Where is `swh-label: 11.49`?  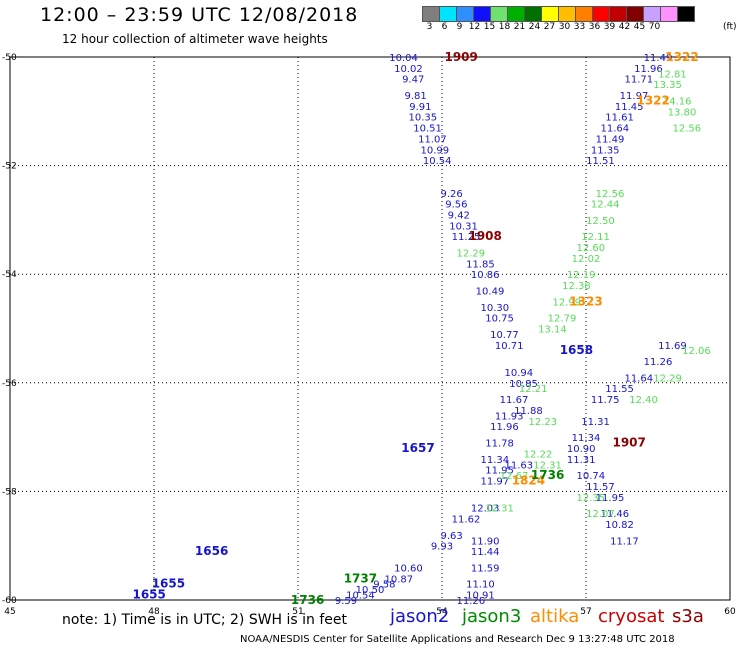 swh-label: 11.49 is located at coordinates (658, 58).